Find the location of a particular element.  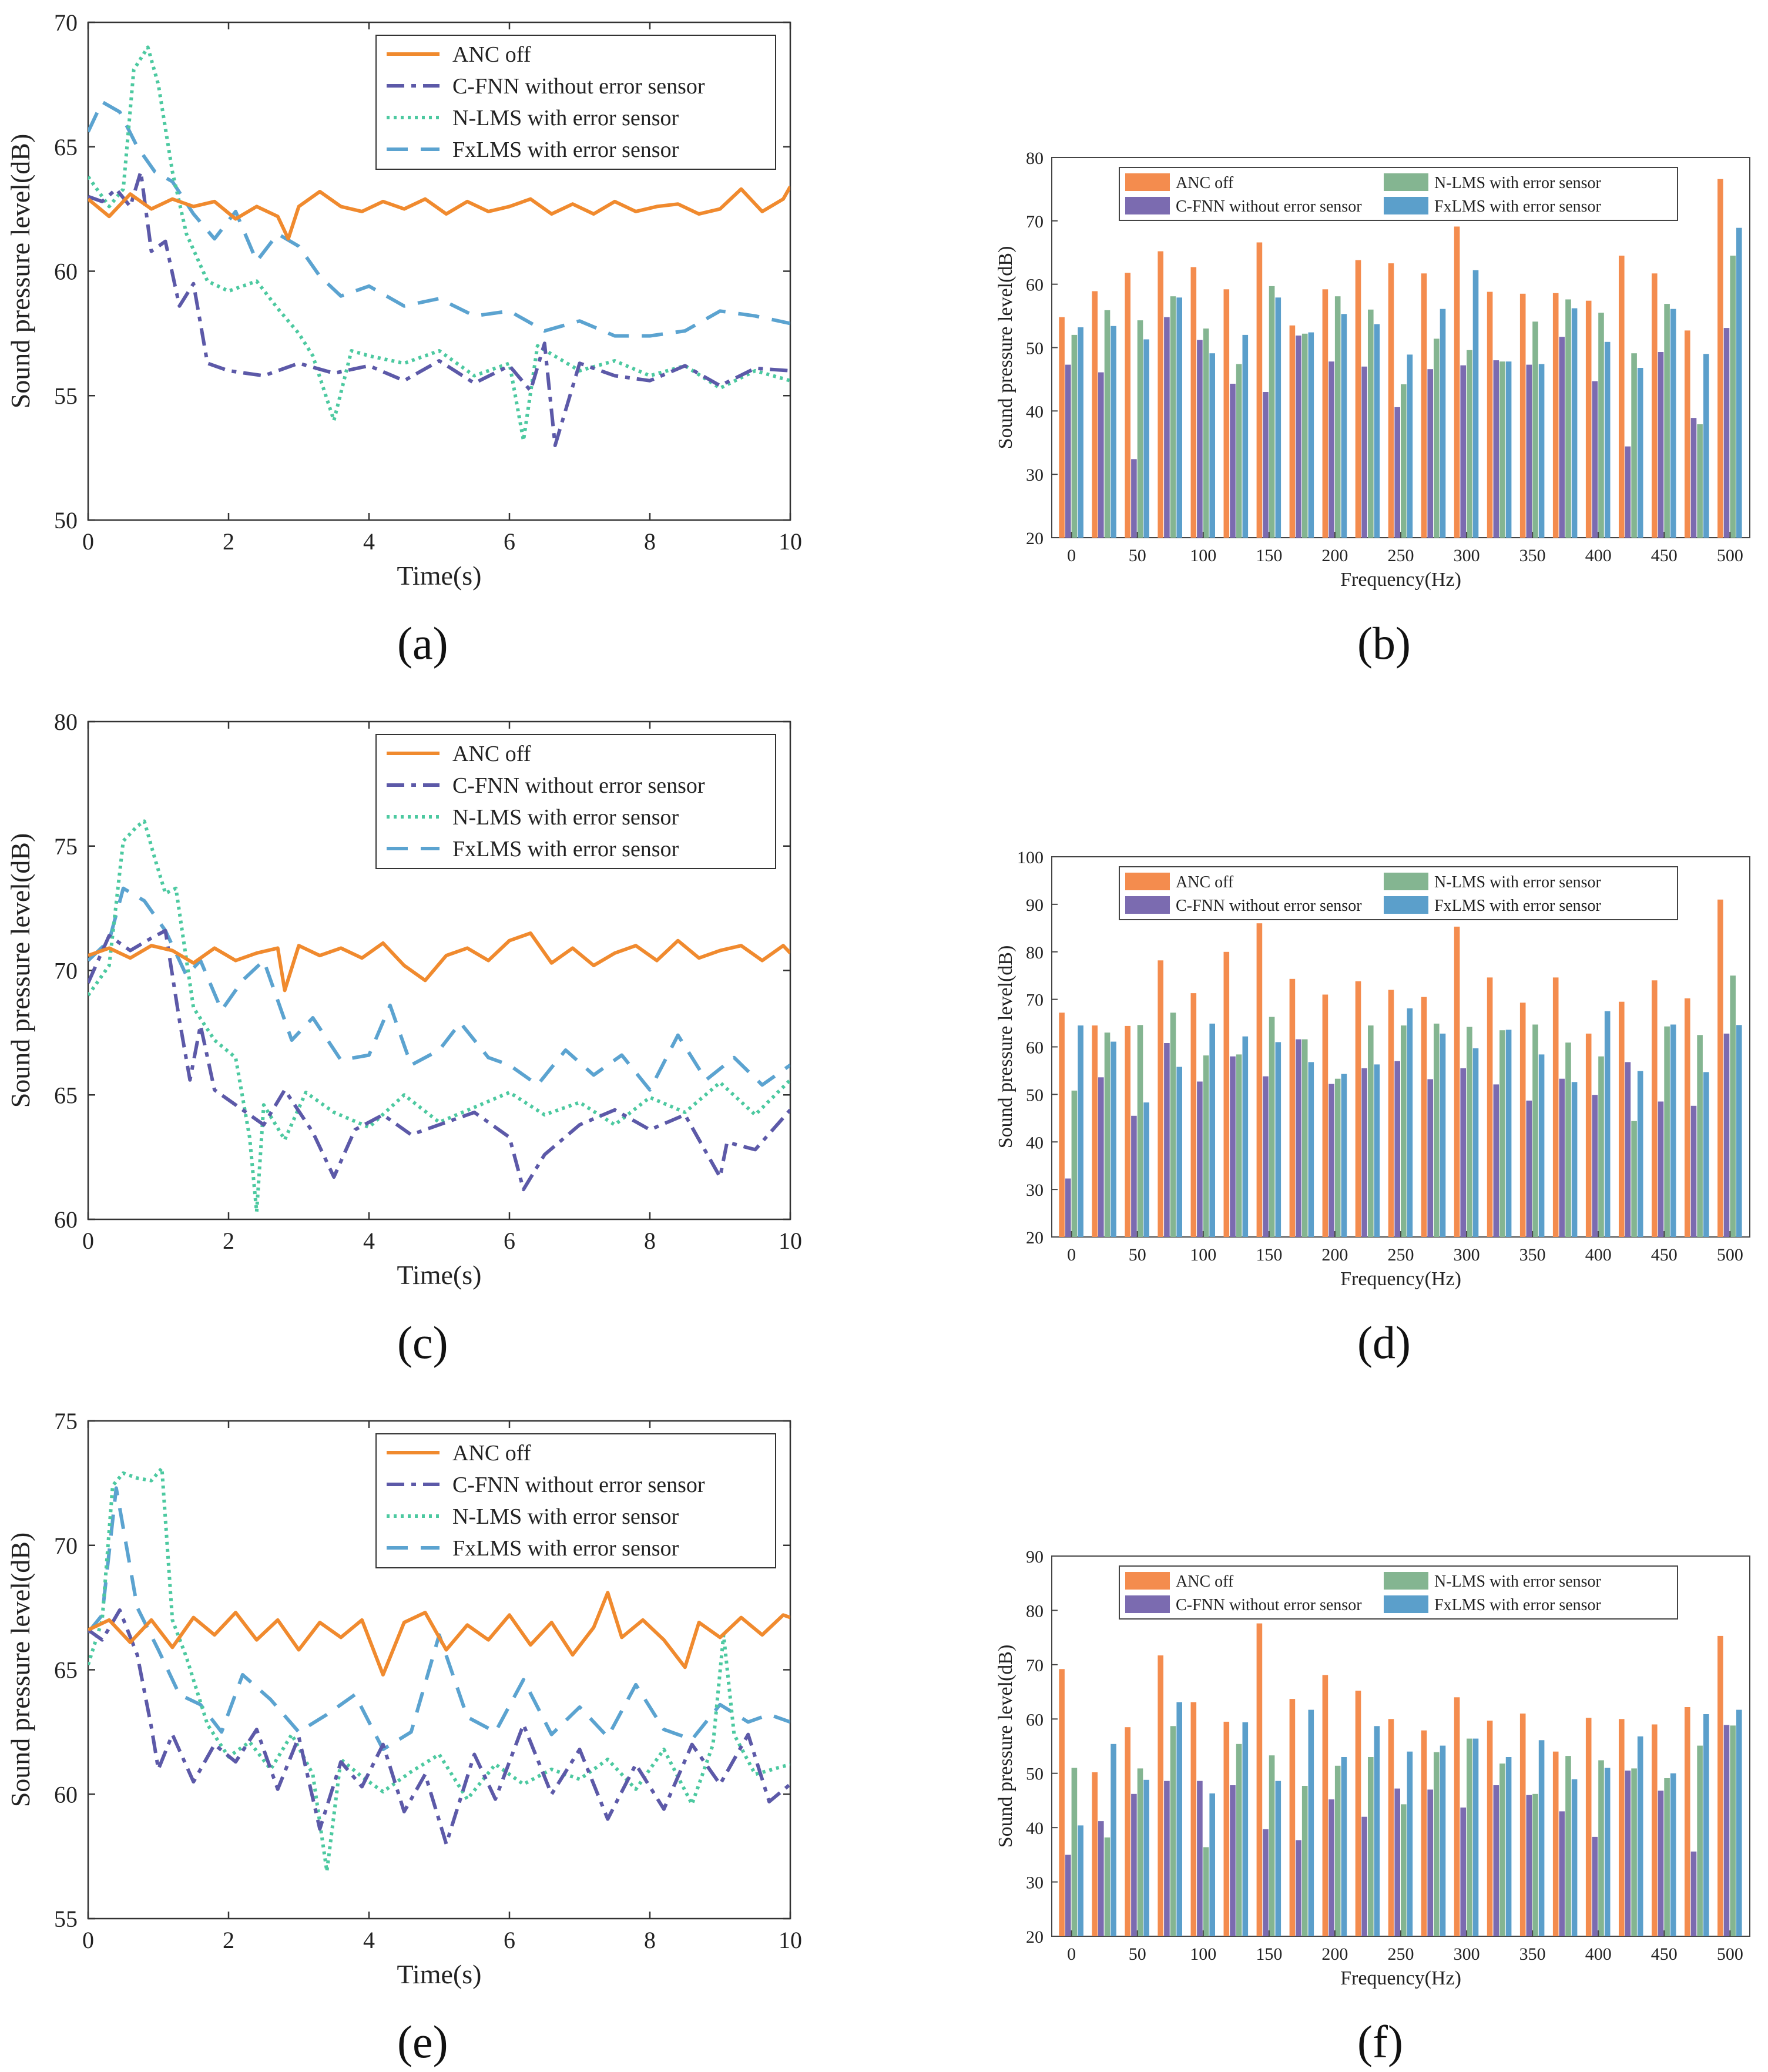

x-tick-label-d: 50 is located at coordinates (1137, 1255).